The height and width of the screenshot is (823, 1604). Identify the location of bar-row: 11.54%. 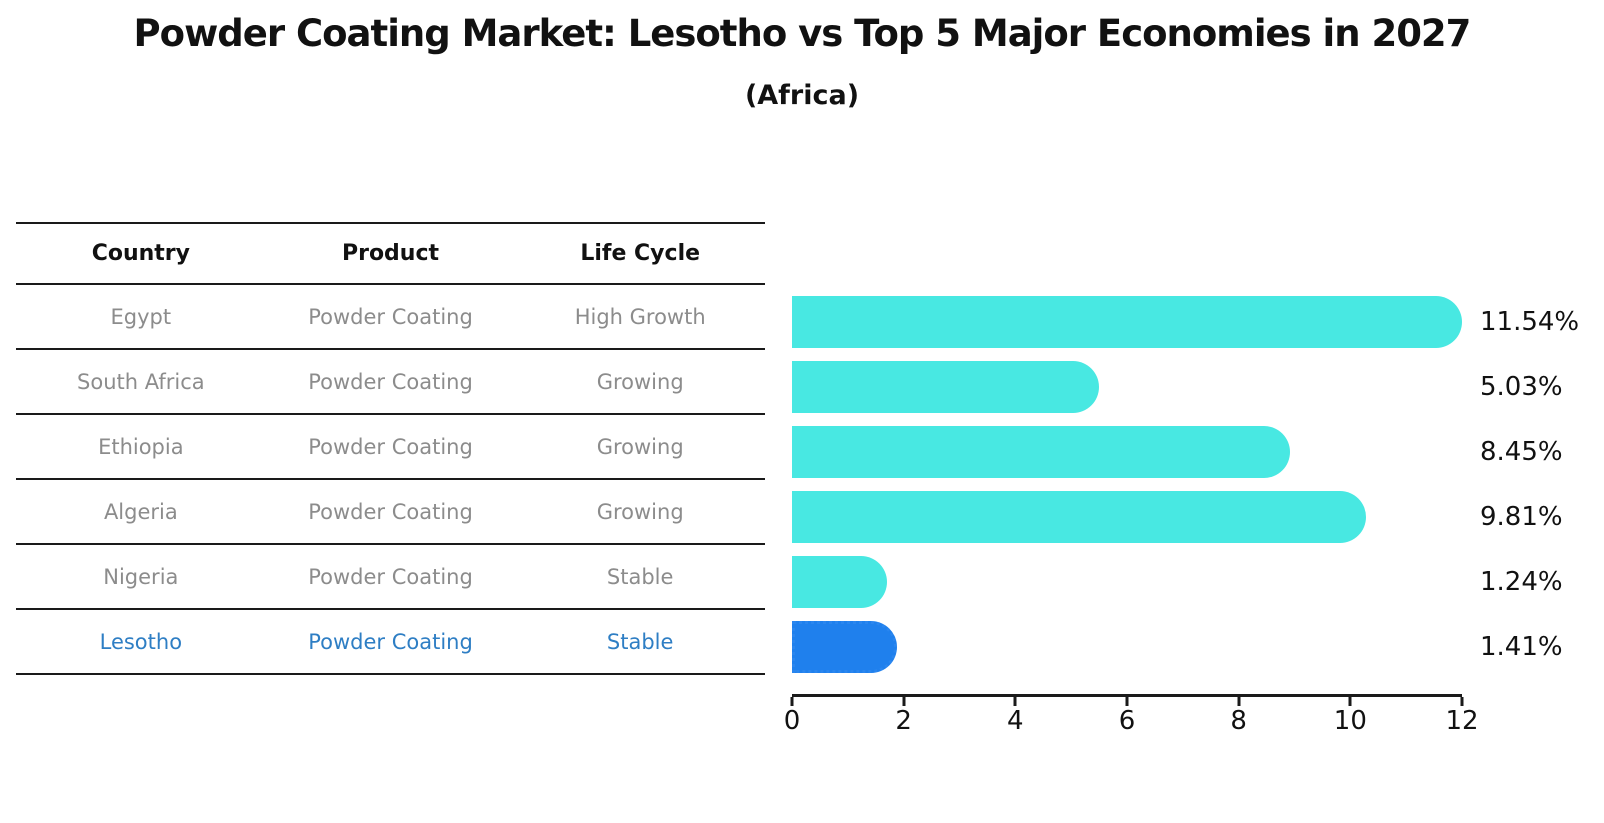
(1185, 322).